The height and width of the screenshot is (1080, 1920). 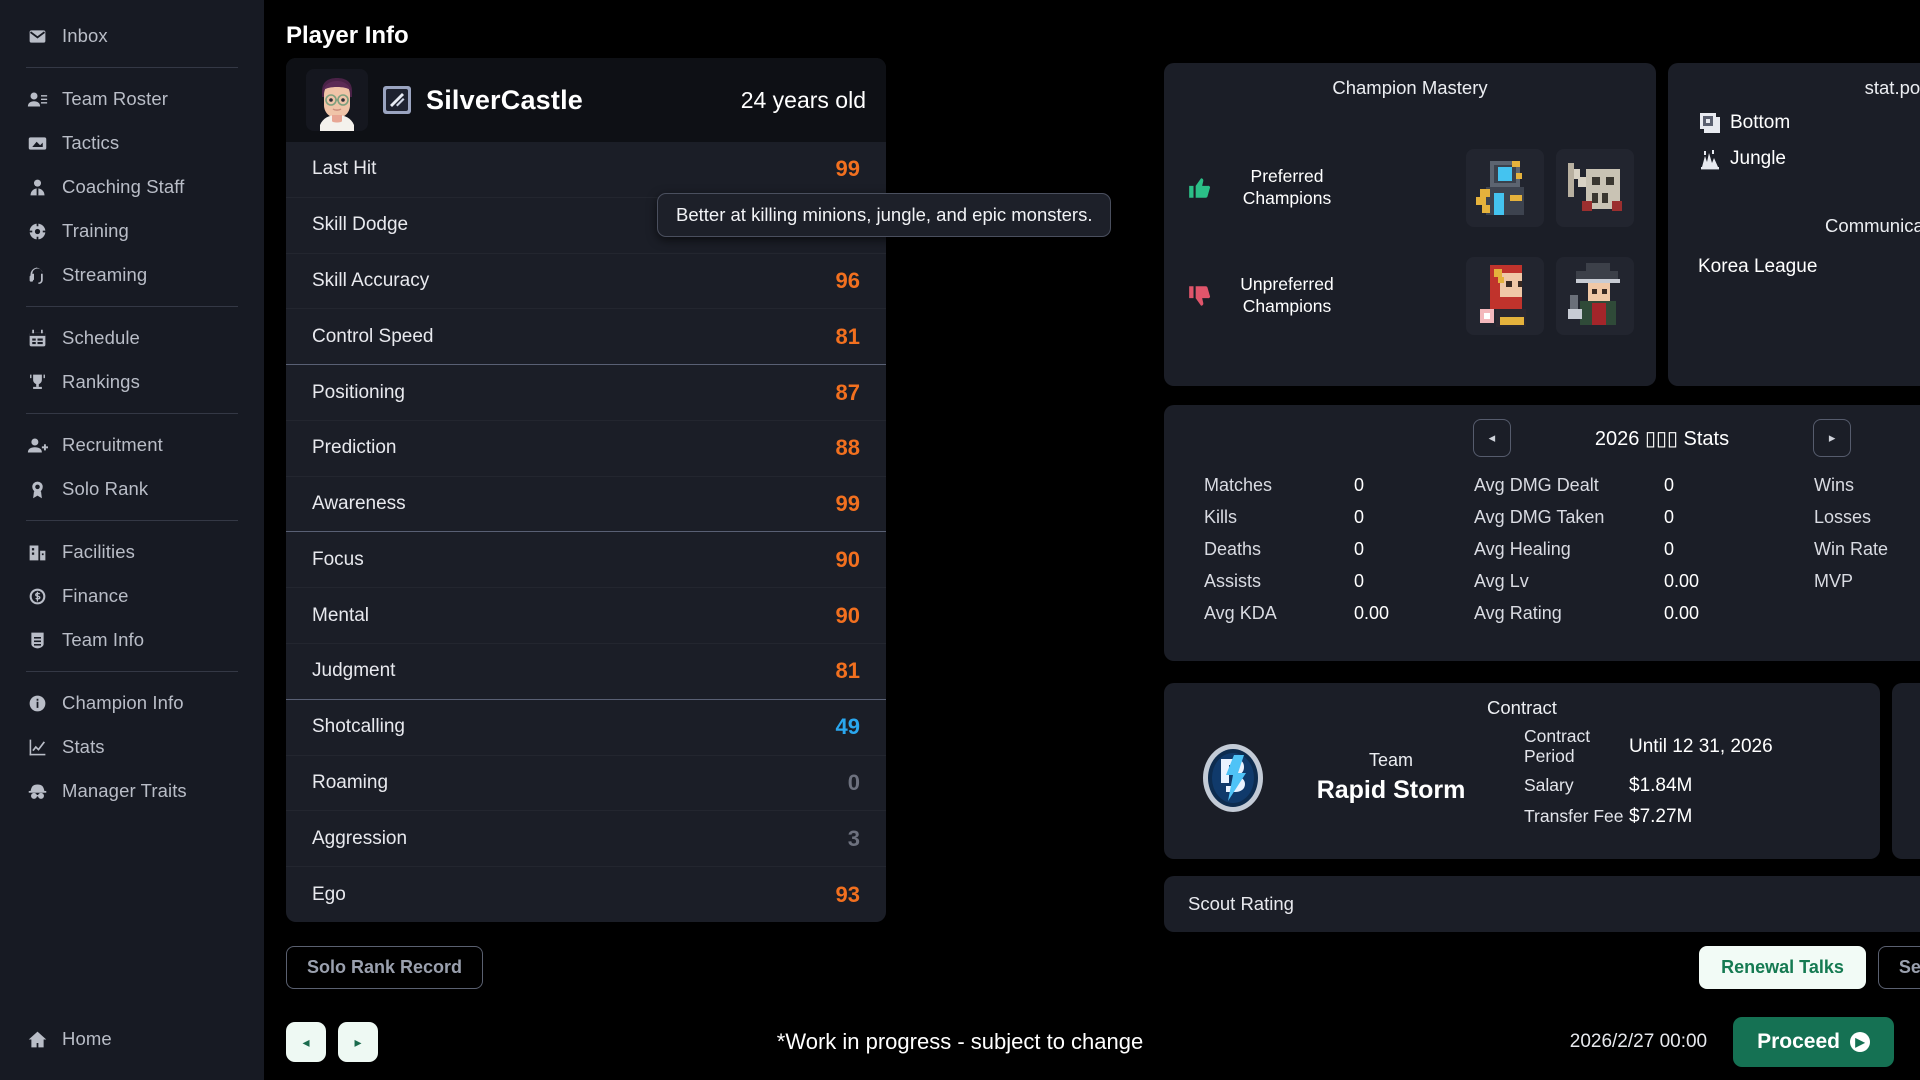 What do you see at coordinates (1522, 707) in the screenshot?
I see `contract-title: Contract` at bounding box center [1522, 707].